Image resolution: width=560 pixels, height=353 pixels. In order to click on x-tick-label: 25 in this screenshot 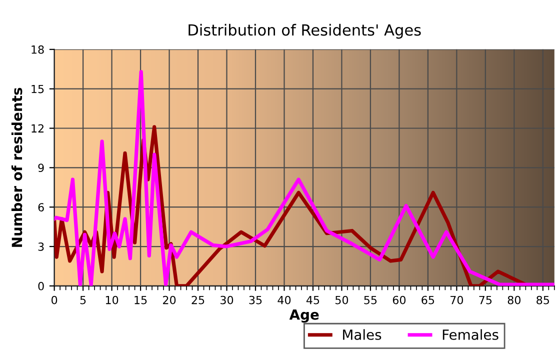, I will do `click(198, 300)`.